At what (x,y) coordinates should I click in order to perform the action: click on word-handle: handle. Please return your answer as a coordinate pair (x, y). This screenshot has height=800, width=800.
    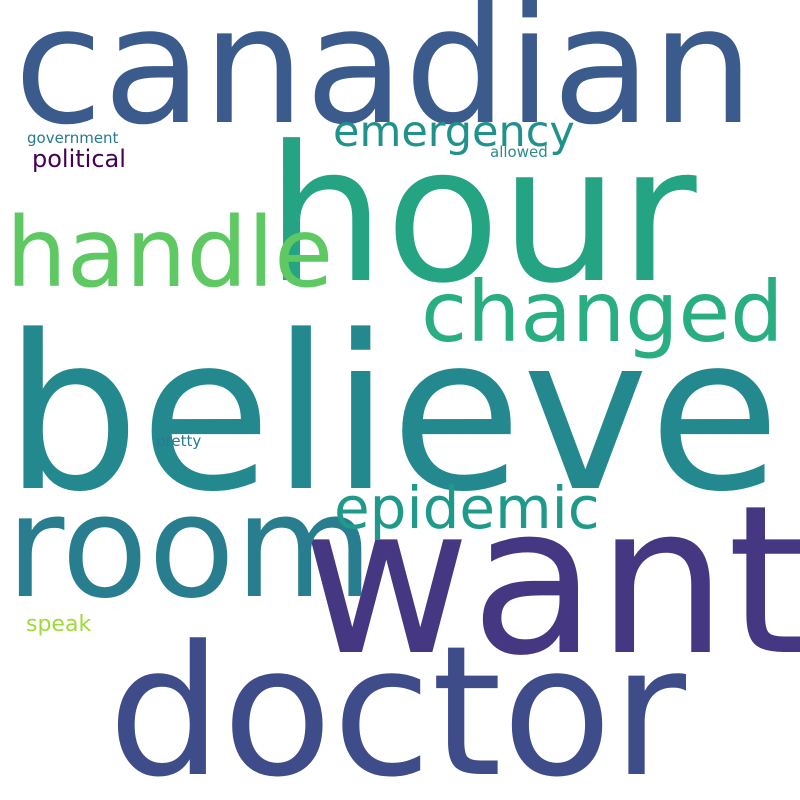
    Looking at the image, I should click on (170, 253).